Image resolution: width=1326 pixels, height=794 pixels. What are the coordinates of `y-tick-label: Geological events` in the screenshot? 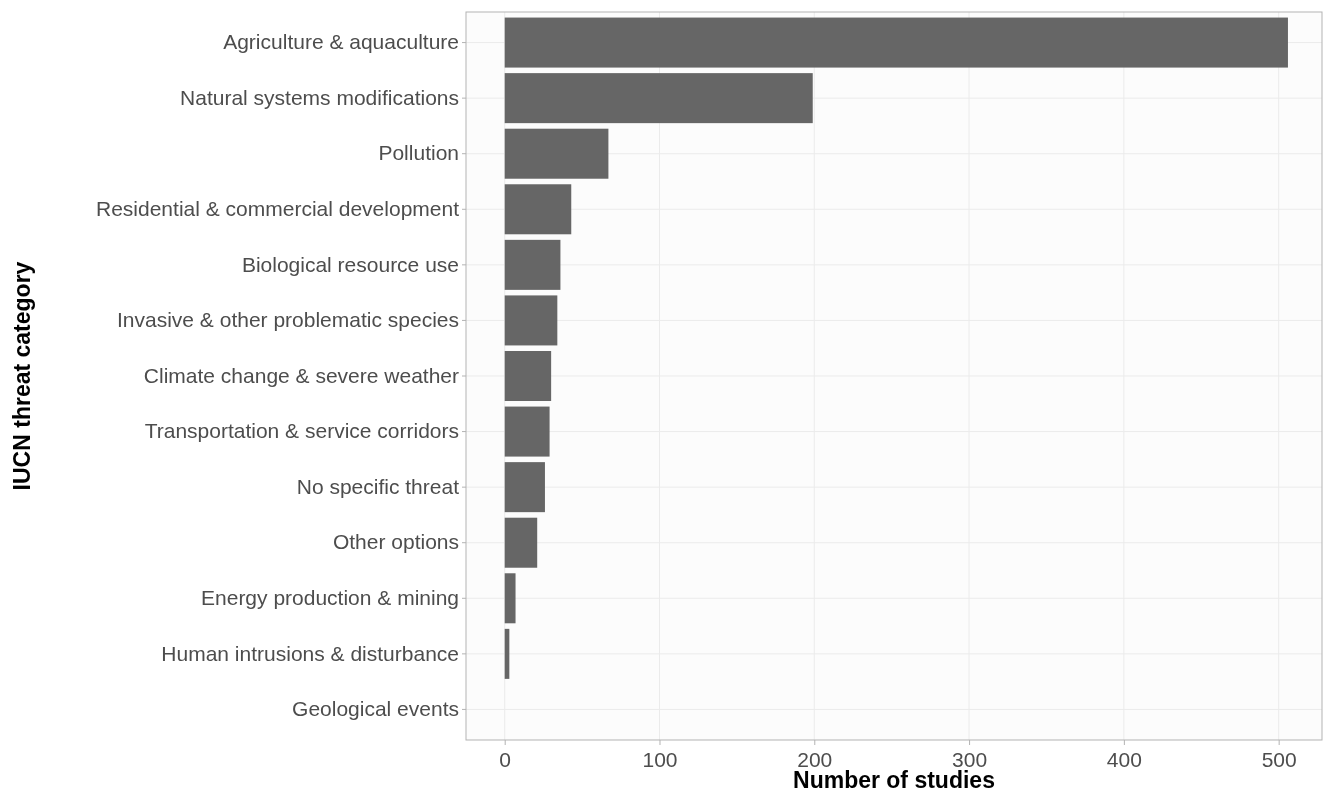 It's located at (375, 709).